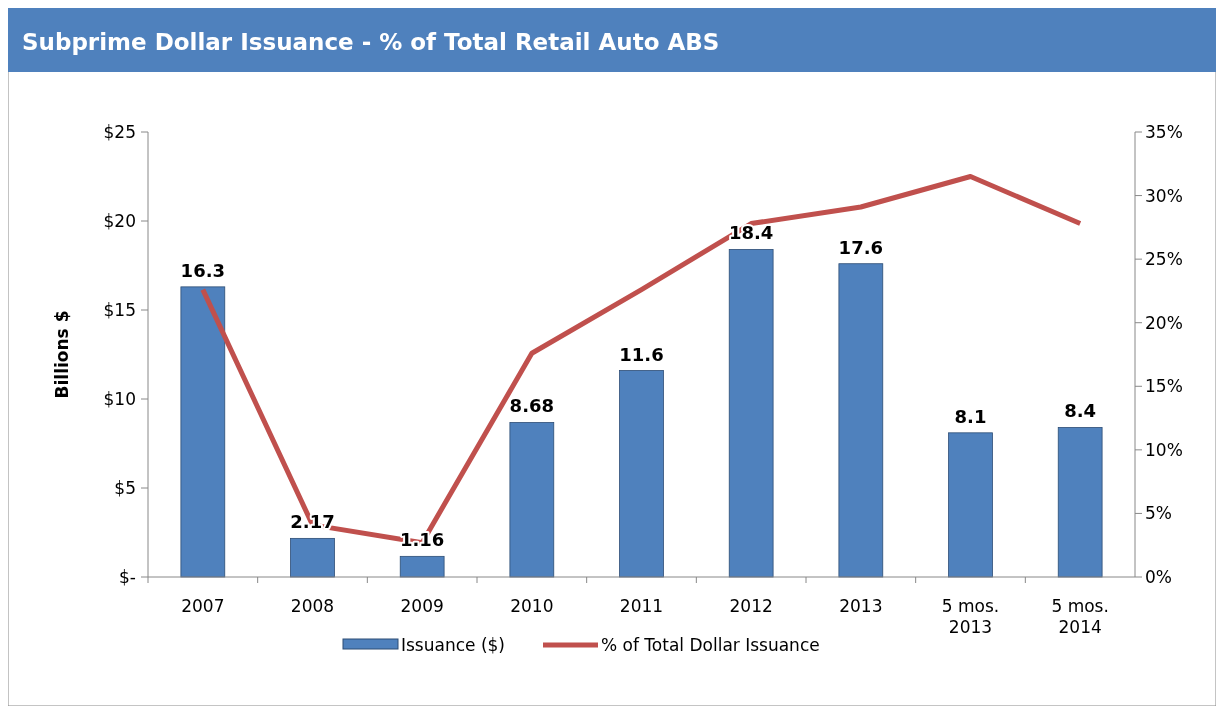 Image resolution: width=1224 pixels, height=714 pixels. What do you see at coordinates (119, 398) in the screenshot?
I see `y-tick-label: $10` at bounding box center [119, 398].